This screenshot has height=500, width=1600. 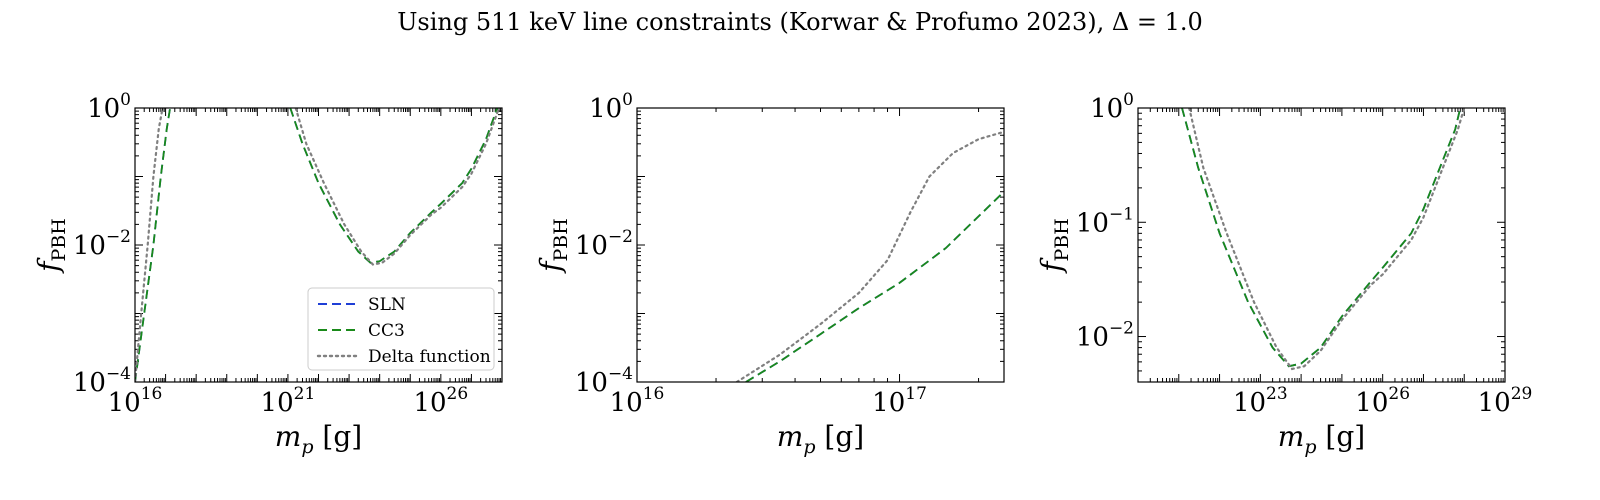 What do you see at coordinates (899, 401) in the screenshot?
I see `x-tick-label: 1017` at bounding box center [899, 401].